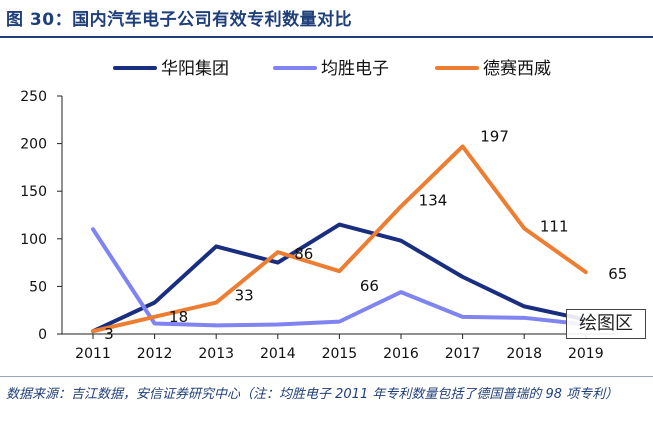  Describe the element at coordinates (401, 354) in the screenshot. I see `x-tick-label: 2016` at that location.